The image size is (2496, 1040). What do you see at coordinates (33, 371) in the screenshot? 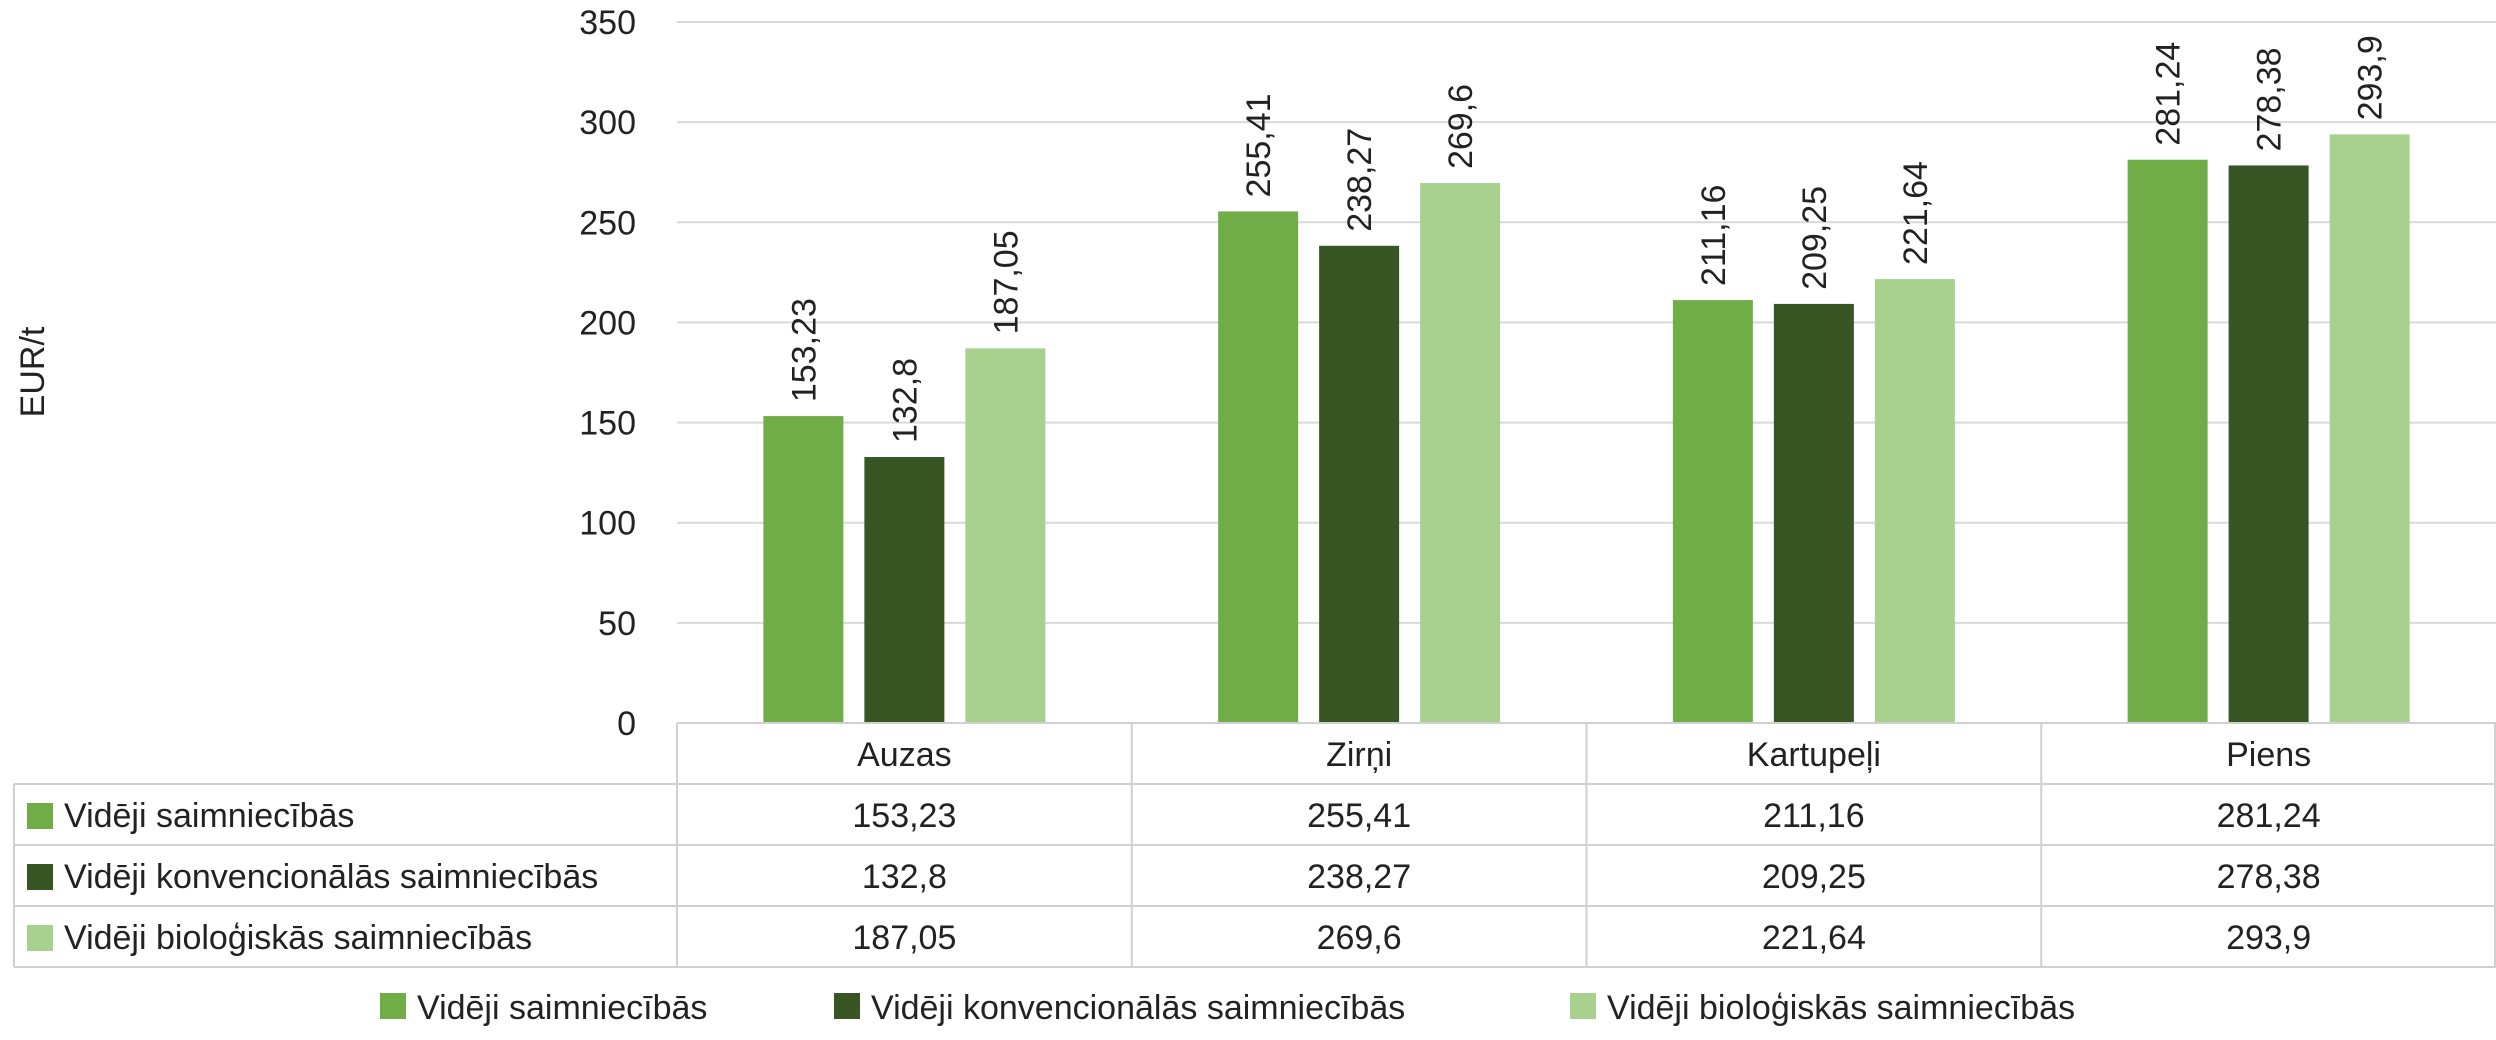
I see `y-axis-label: EUR/t` at bounding box center [33, 371].